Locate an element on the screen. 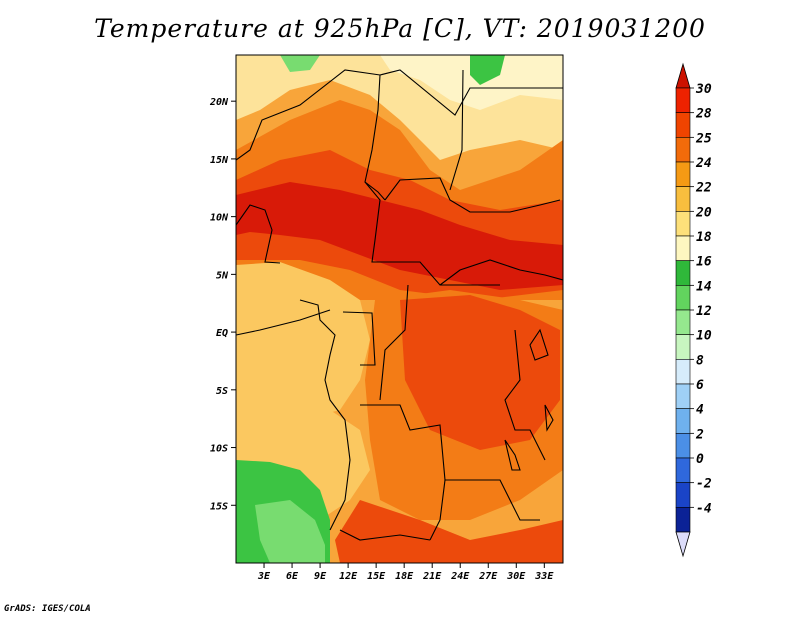 The image size is (800, 618). field-west-coast-light is located at coordinates (303, 341).